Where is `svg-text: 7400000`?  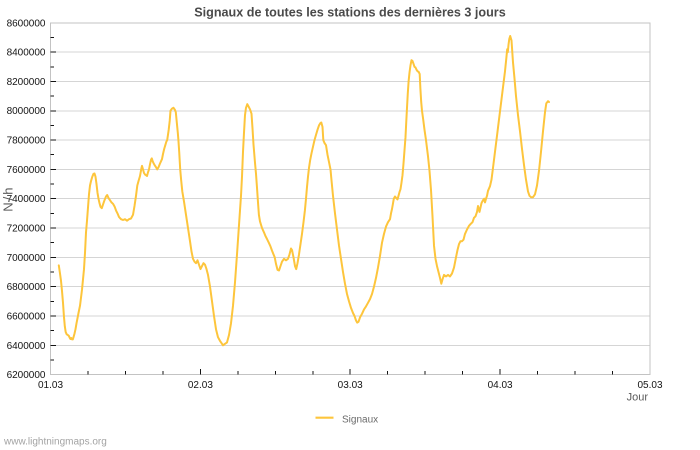 svg-text: 7400000 is located at coordinates (26, 199).